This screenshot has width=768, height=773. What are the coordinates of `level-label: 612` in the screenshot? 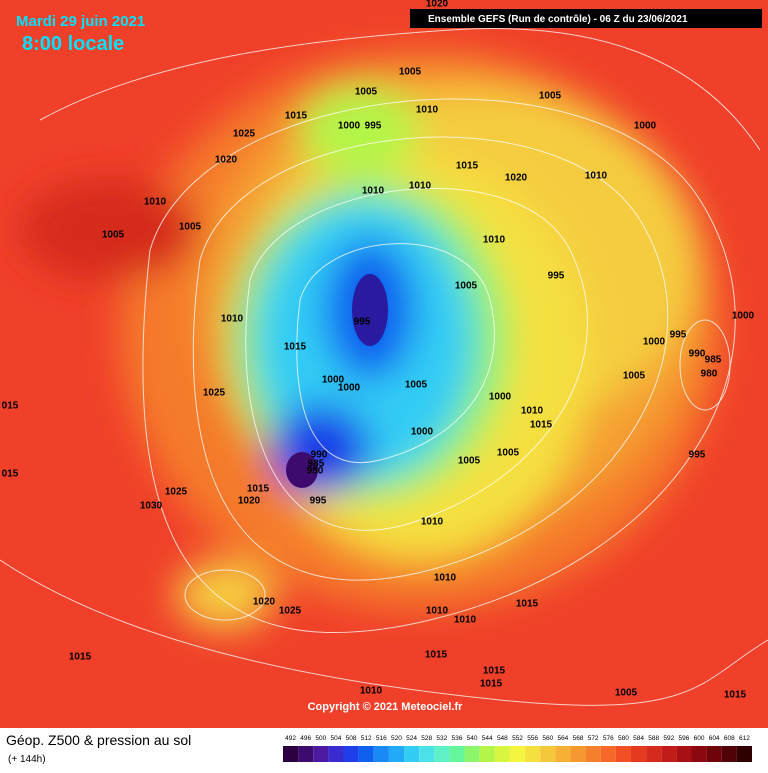 It's located at (744, 738).